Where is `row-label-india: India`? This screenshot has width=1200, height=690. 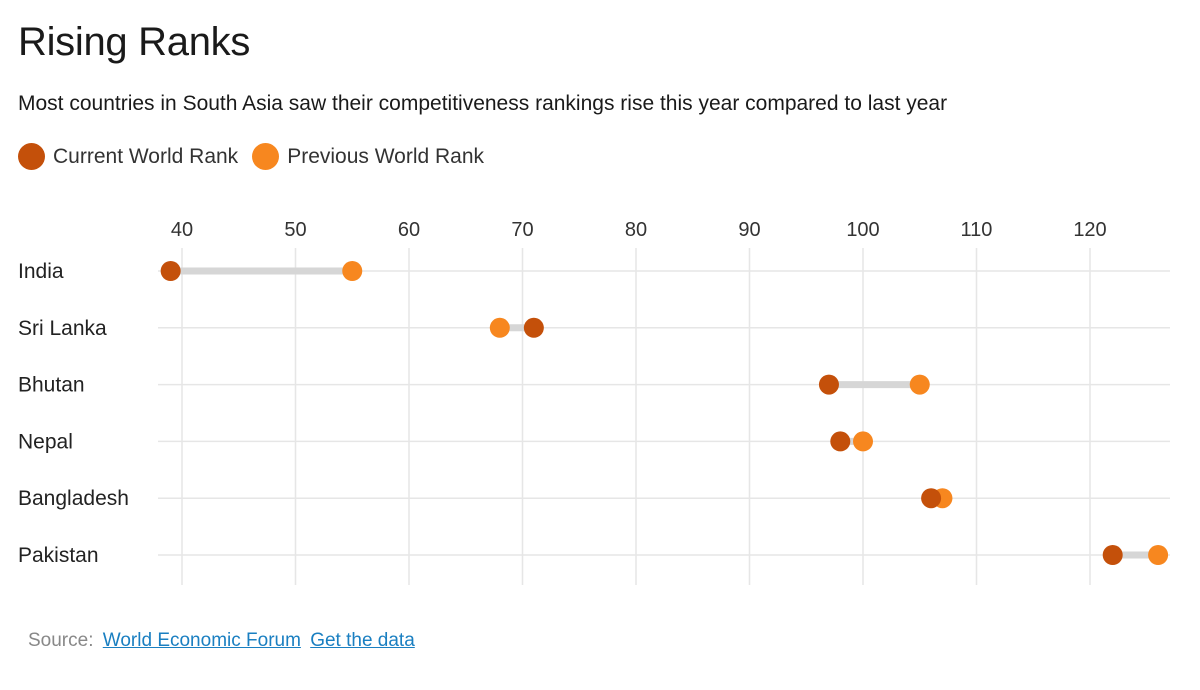 row-label-india: India is located at coordinates (41, 271).